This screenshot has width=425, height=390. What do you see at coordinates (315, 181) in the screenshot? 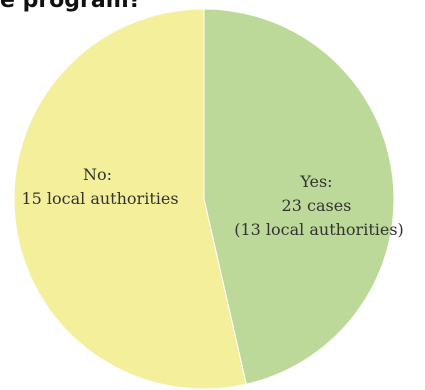
I see `slice-label-yes-line-1: Yes:` at bounding box center [315, 181].